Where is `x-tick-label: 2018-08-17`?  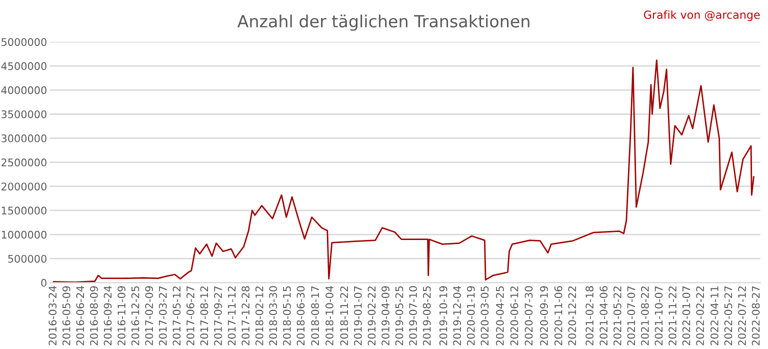
x-tick-label: 2018-08-17 is located at coordinates (315, 316).